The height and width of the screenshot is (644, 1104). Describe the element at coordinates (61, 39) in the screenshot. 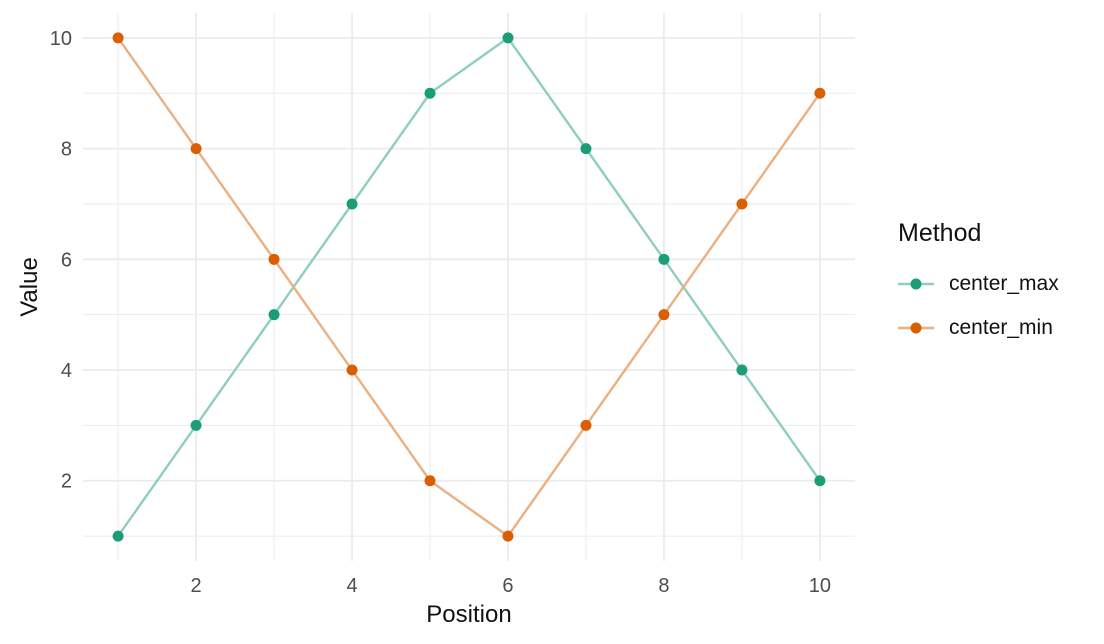

I see `y-tick-label: 10` at that location.